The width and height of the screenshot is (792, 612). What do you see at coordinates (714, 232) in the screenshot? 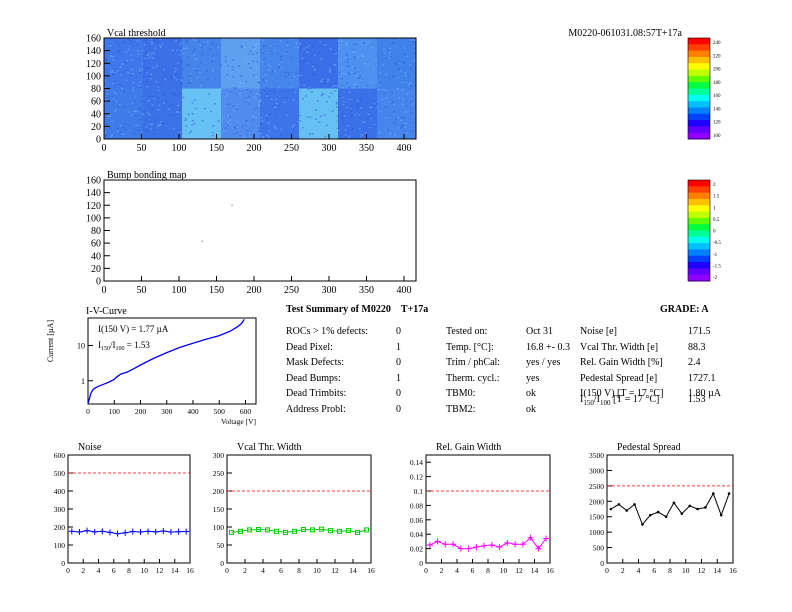
I see `colorbar-label: 0` at bounding box center [714, 232].